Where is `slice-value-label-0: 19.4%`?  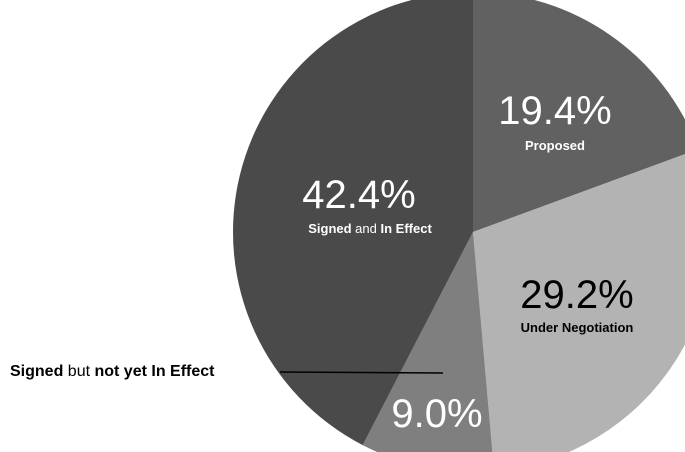 slice-value-label-0: 19.4% is located at coordinates (554, 111).